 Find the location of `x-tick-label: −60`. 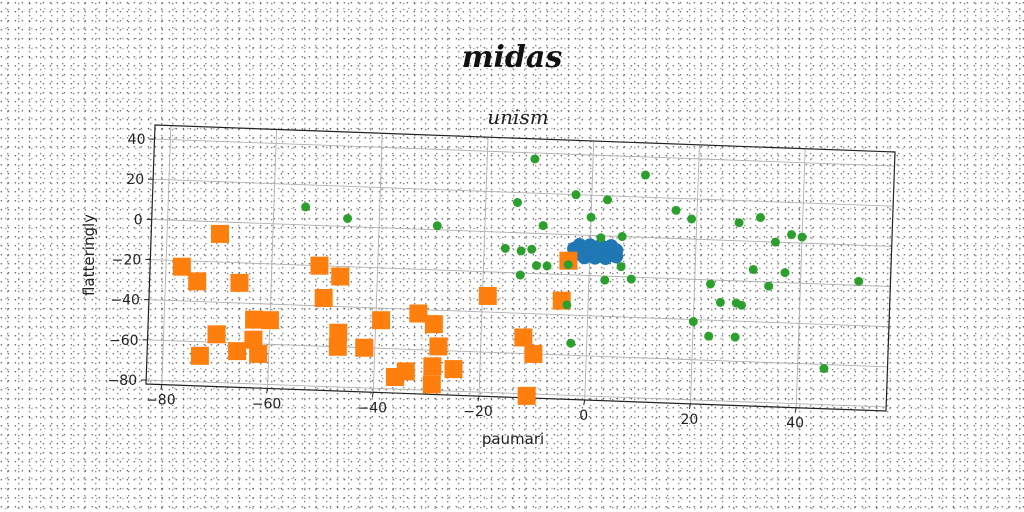

x-tick-label: −60 is located at coordinates (267, 404).